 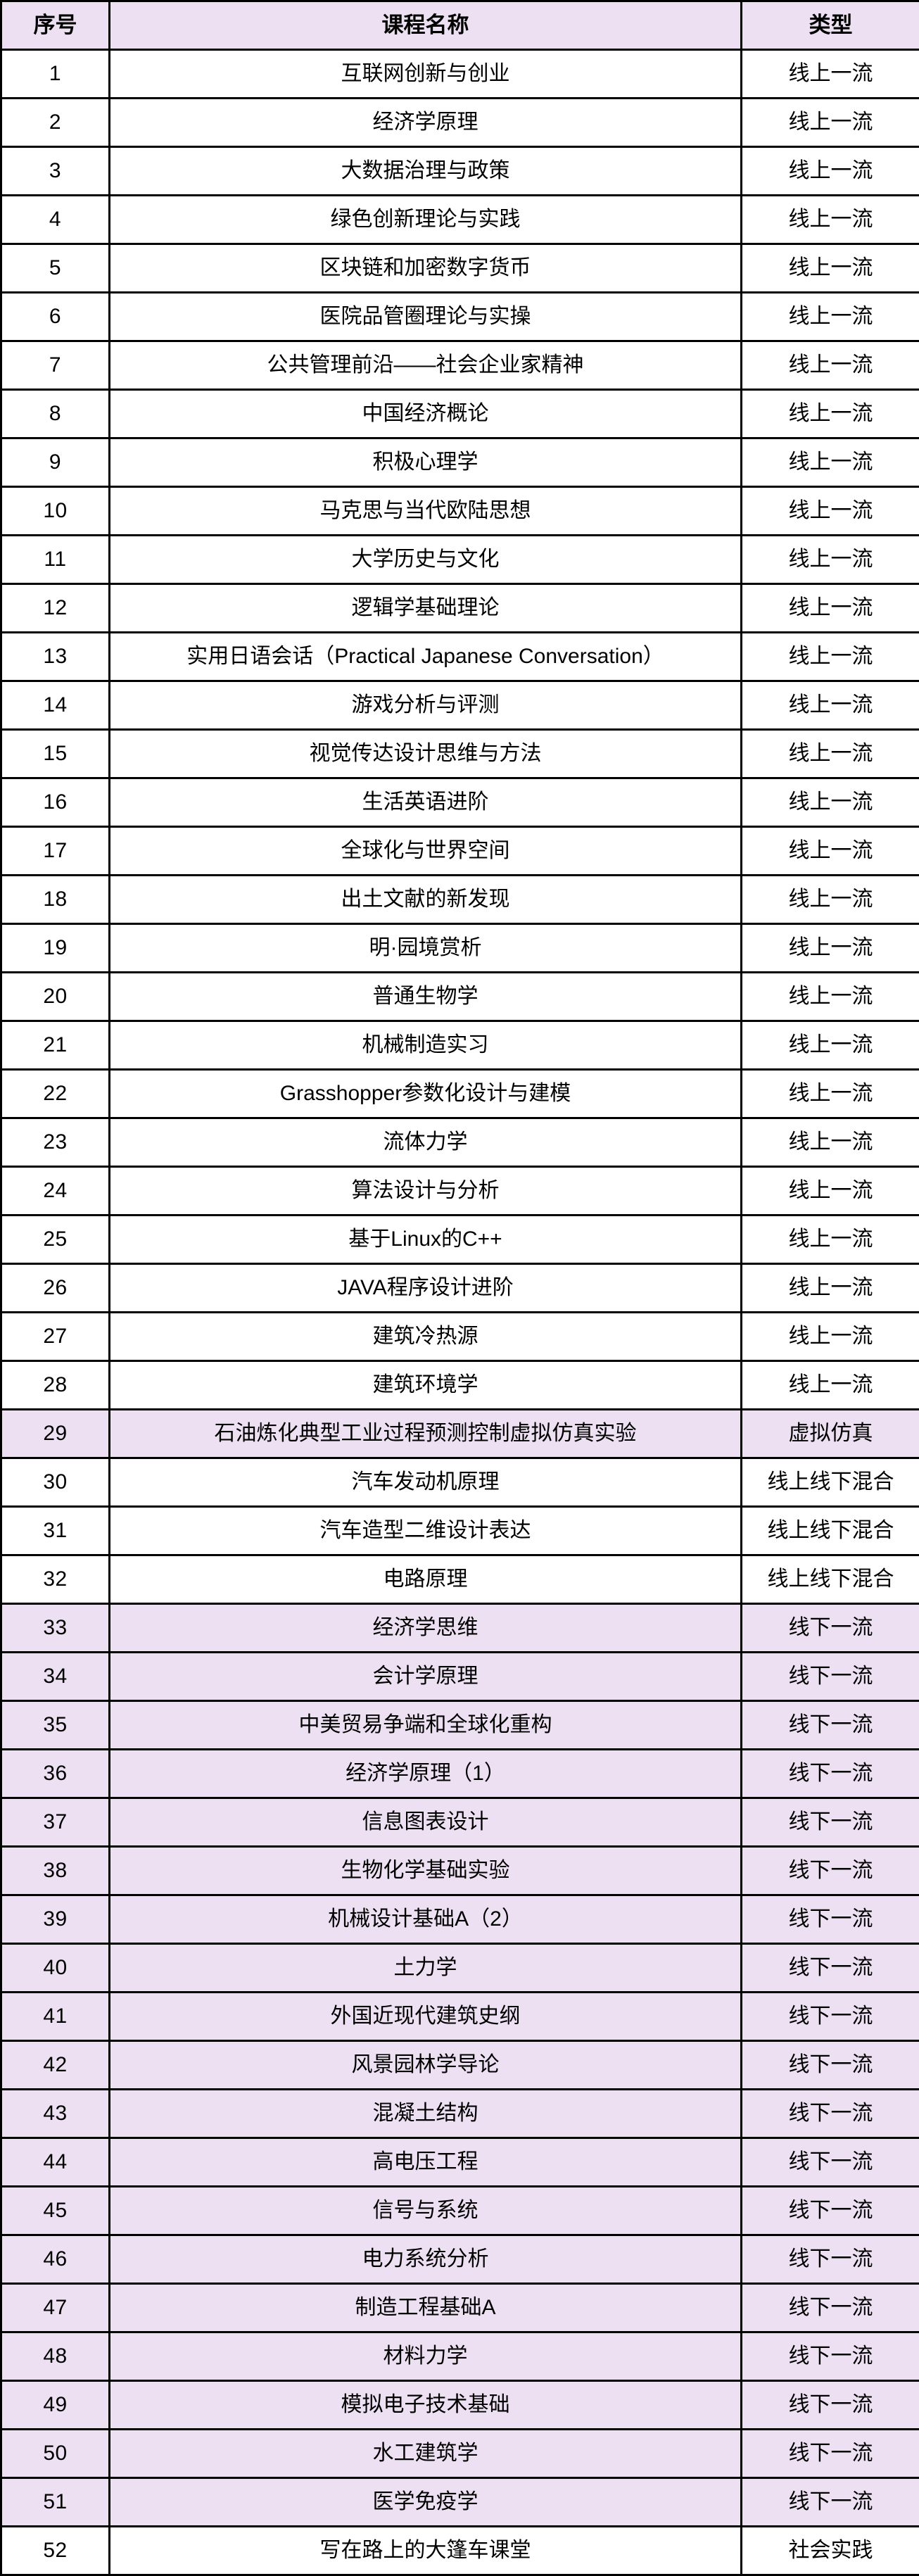 What do you see at coordinates (426, 25) in the screenshot?
I see `column-header-name: 课程名称` at bounding box center [426, 25].